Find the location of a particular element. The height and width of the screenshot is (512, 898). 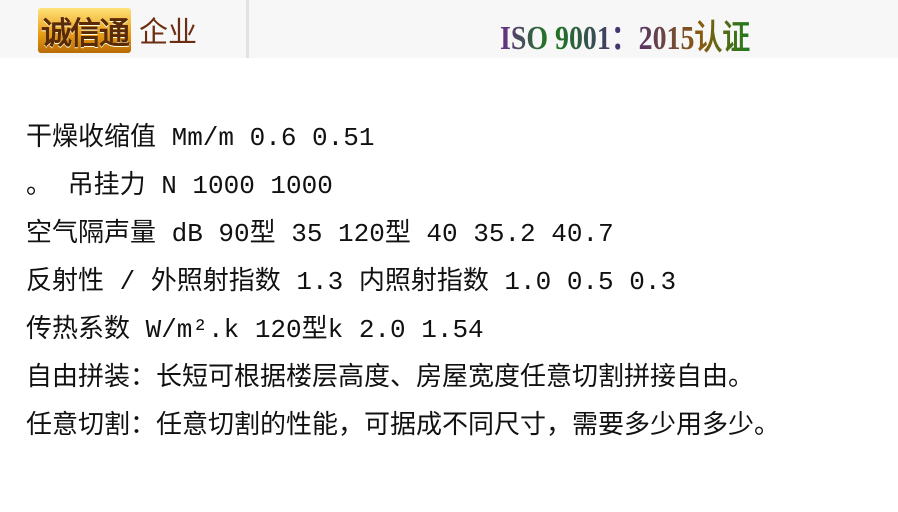

spec-line: 干燥收缩值 Mm/m 0.6 0.51 is located at coordinates (200, 138).